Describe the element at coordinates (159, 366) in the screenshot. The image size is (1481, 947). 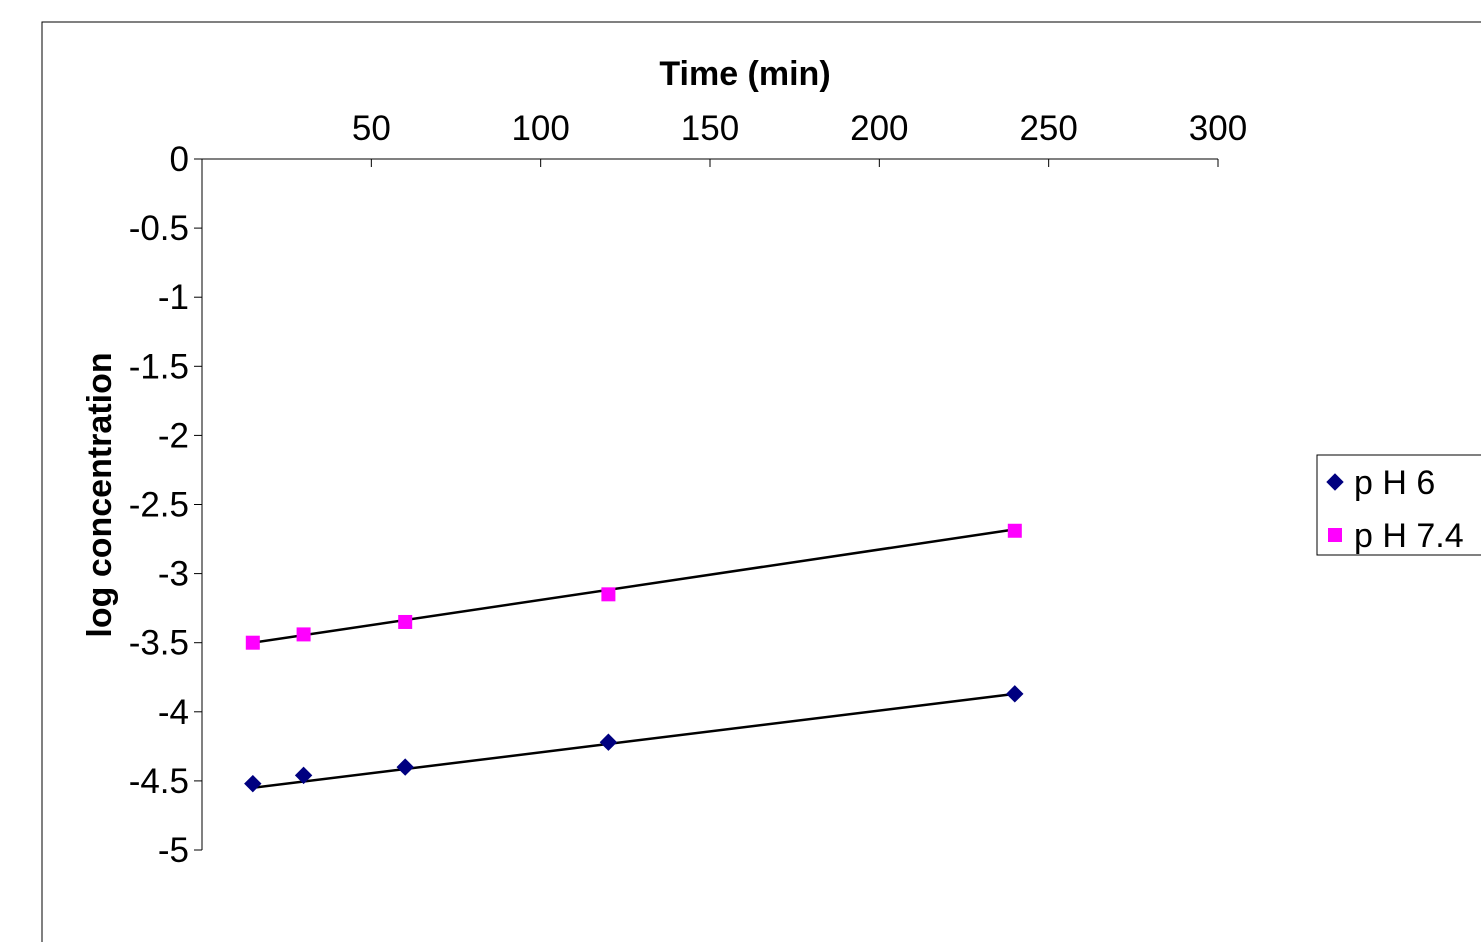
I see `y-tick-label: -1.5` at that location.